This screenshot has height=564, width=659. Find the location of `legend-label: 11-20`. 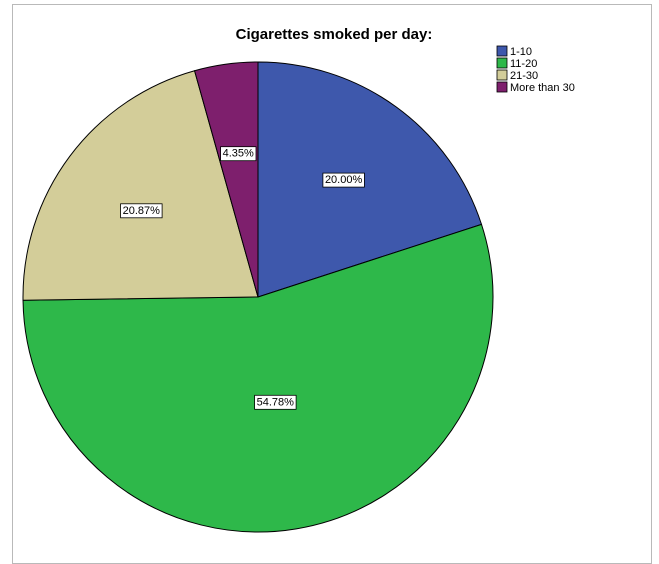

legend-label: 11-20 is located at coordinates (523, 64).